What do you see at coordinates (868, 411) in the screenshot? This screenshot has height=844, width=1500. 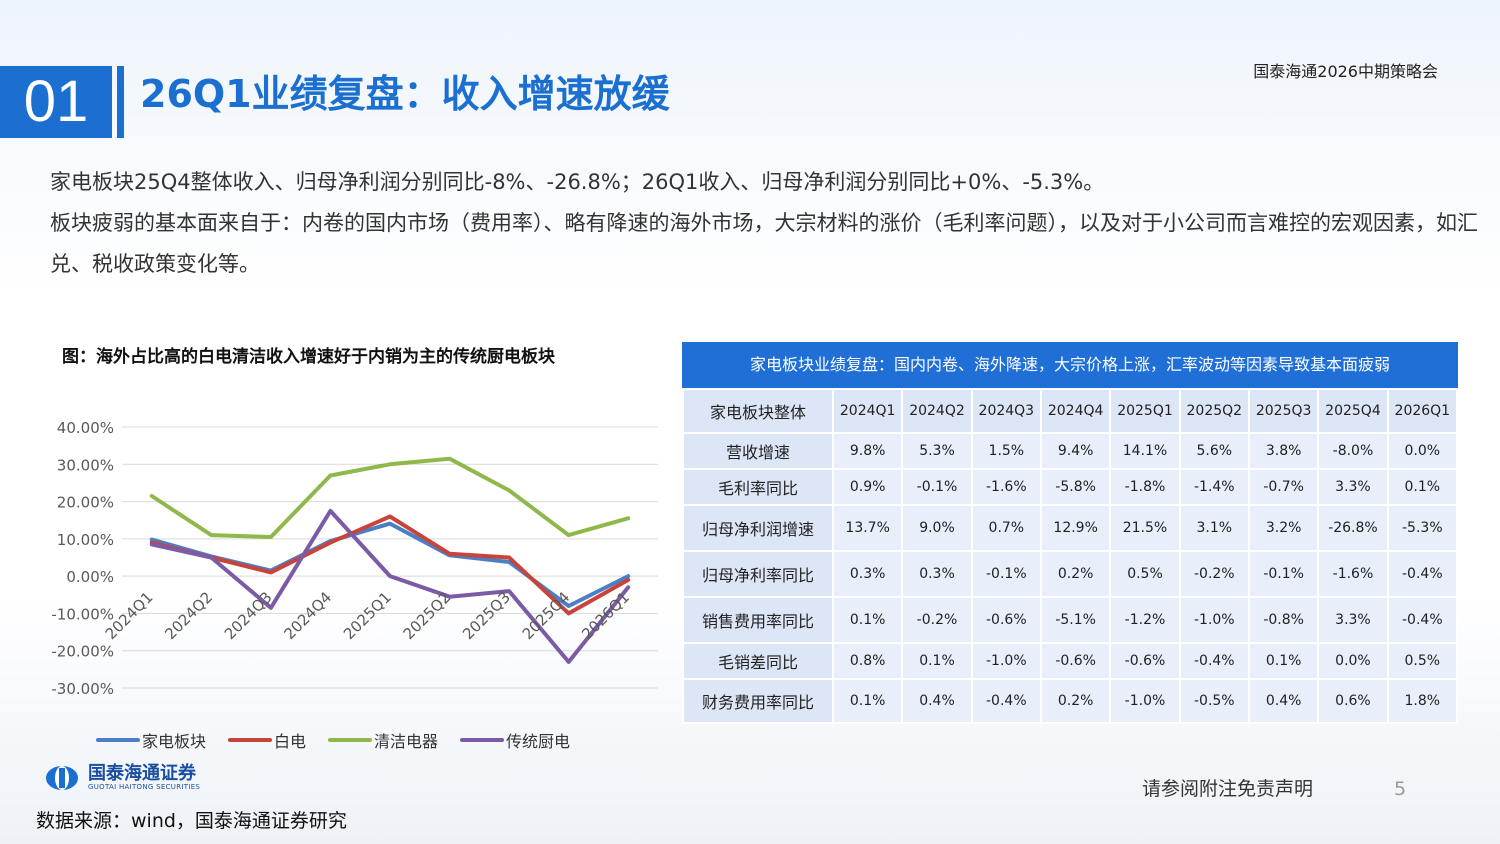 I see `table-column-header: 2024Q1` at bounding box center [868, 411].